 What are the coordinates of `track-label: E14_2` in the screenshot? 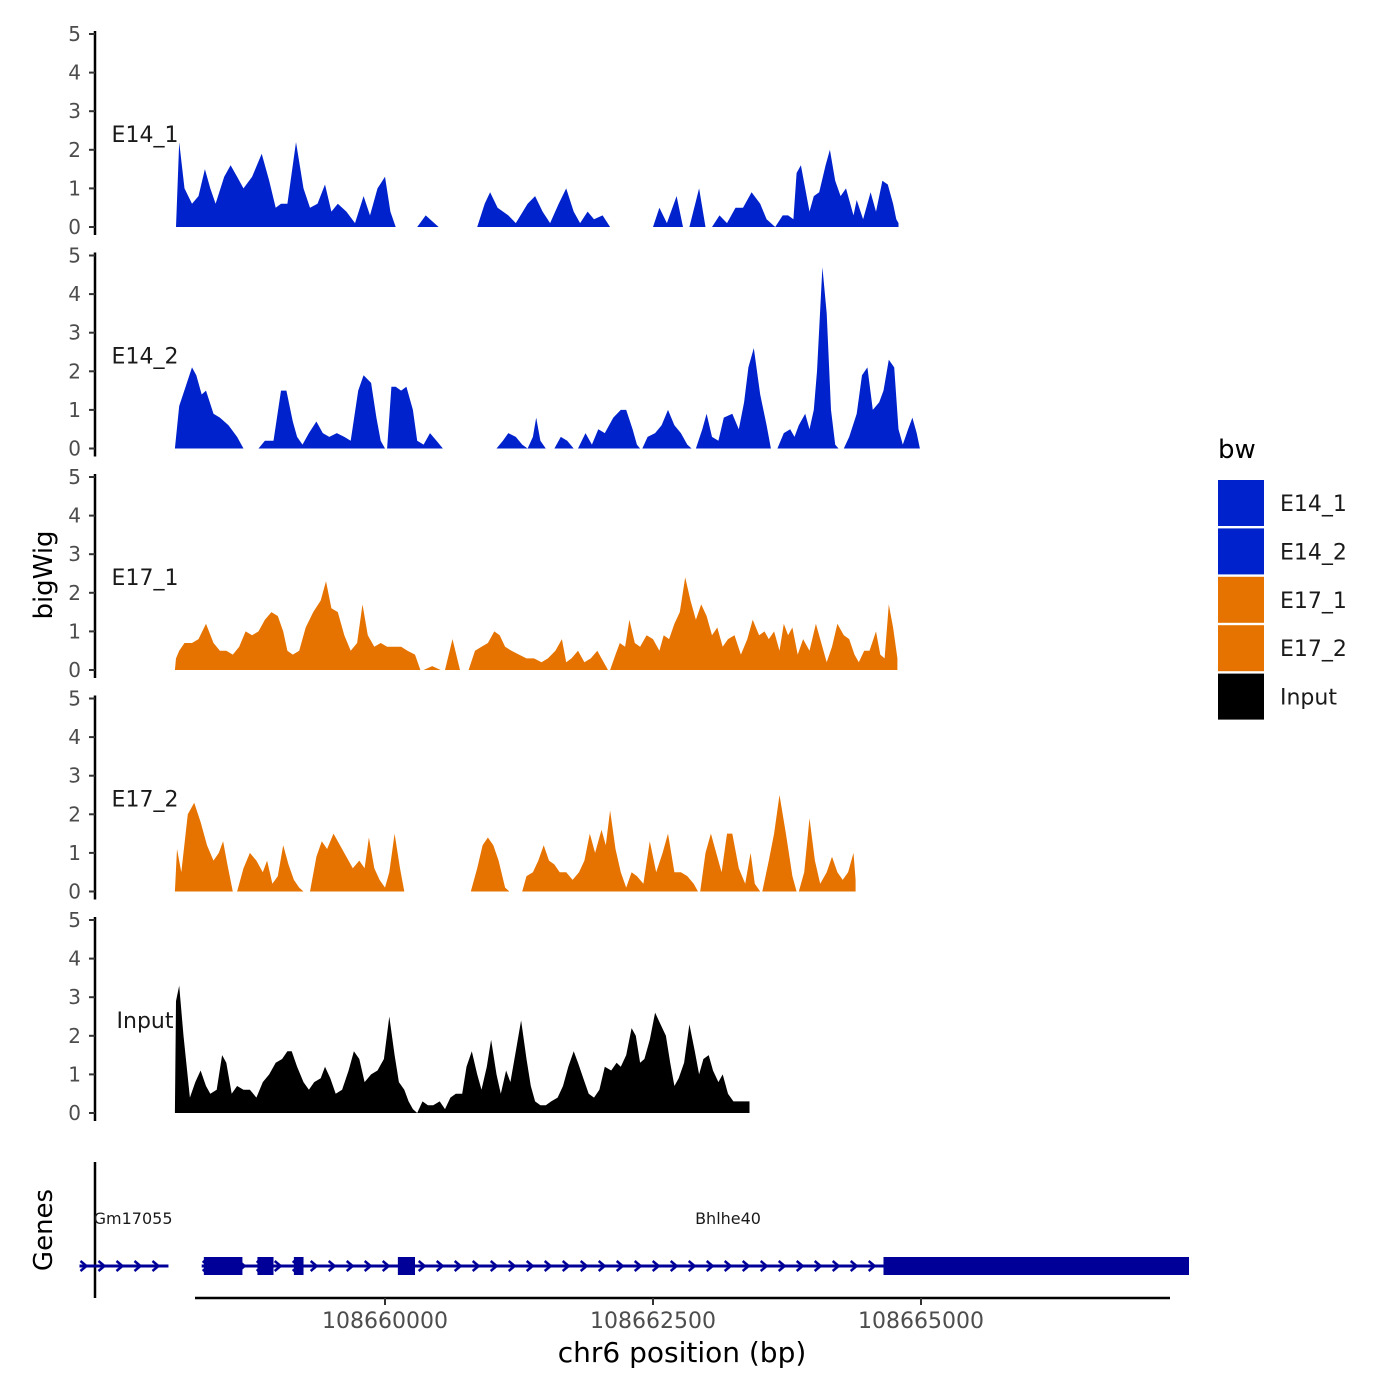 It's located at (145, 357).